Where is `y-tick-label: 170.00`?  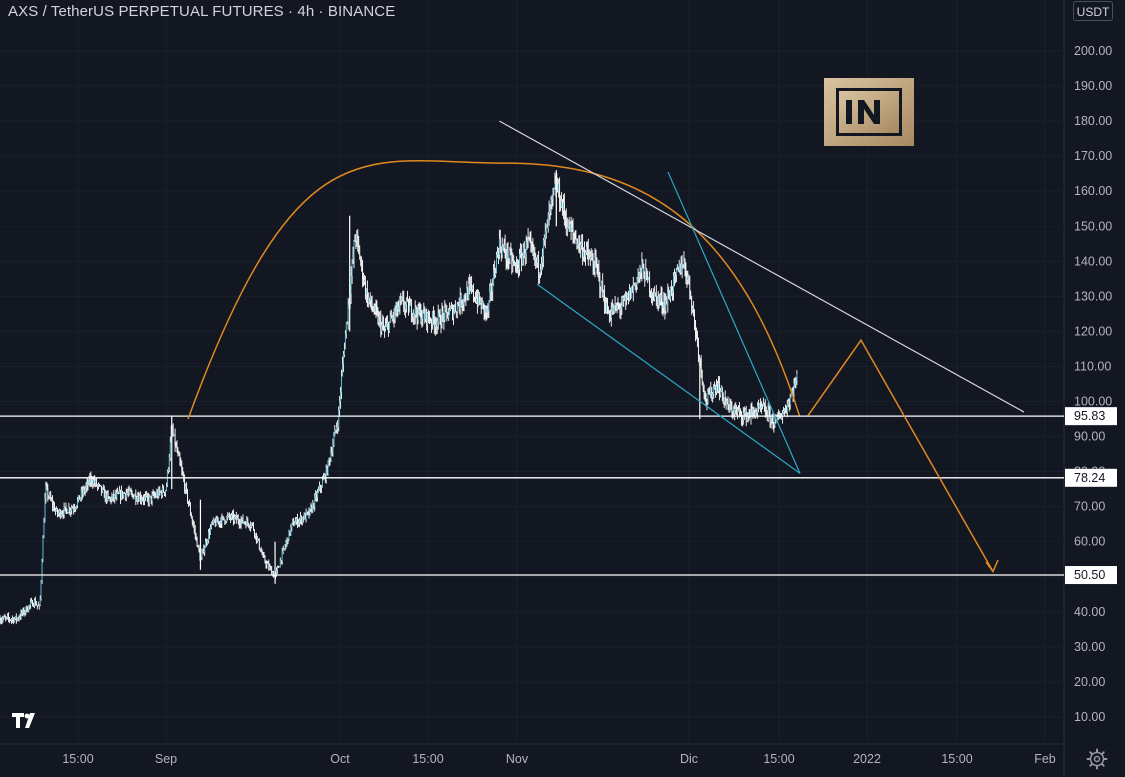 y-tick-label: 170.00 is located at coordinates (1093, 156).